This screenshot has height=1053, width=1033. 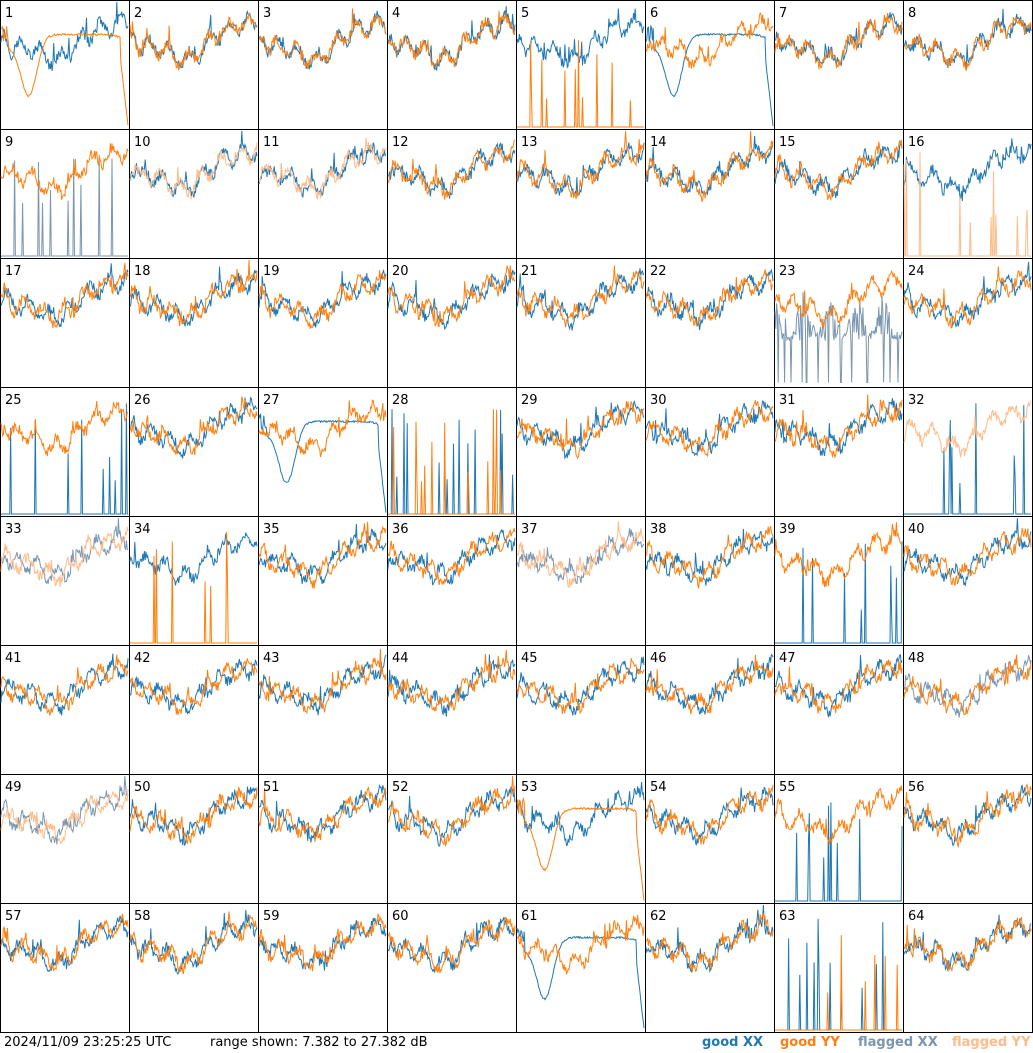 What do you see at coordinates (968, 839) in the screenshot?
I see `panel-56: 56` at bounding box center [968, 839].